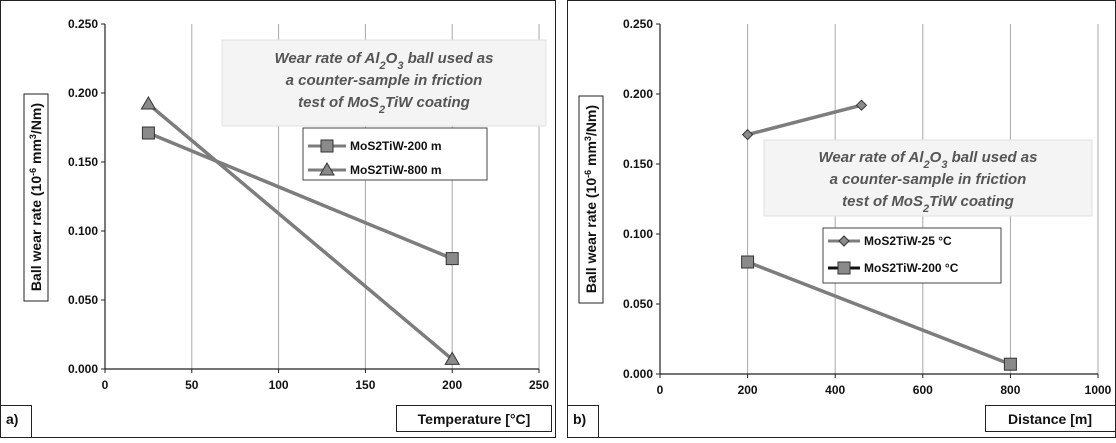 The height and width of the screenshot is (443, 1116). Describe the element at coordinates (396, 170) in the screenshot. I see `legend-label: MoS2TiW-800 m` at that location.